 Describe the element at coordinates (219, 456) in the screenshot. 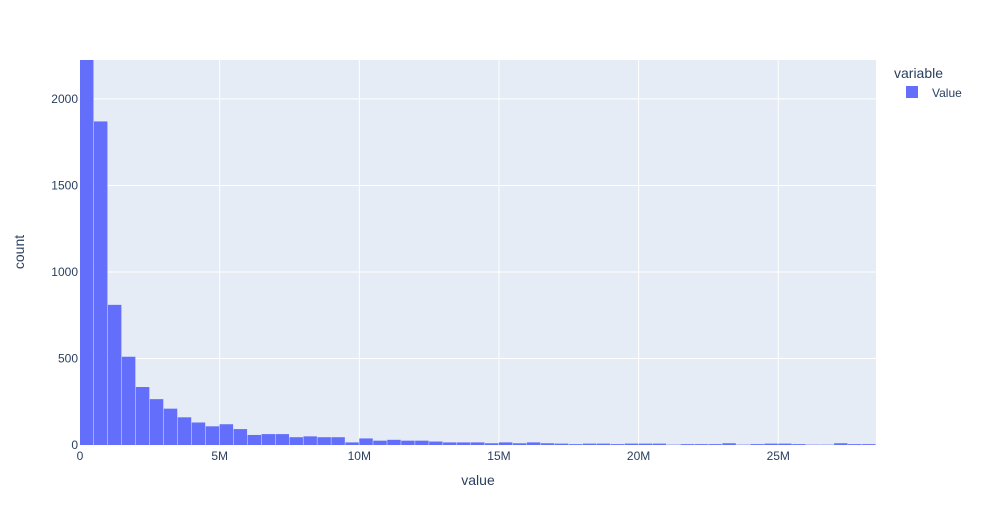

I see `x-tick-label: 5M` at that location.